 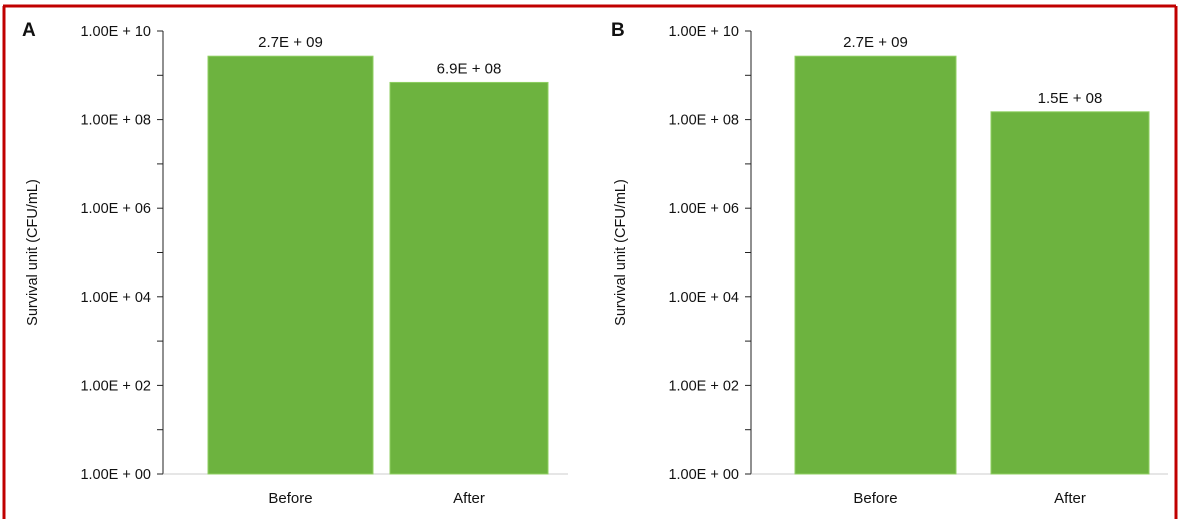 What do you see at coordinates (29, 30) in the screenshot?
I see `panel-label: A` at bounding box center [29, 30].